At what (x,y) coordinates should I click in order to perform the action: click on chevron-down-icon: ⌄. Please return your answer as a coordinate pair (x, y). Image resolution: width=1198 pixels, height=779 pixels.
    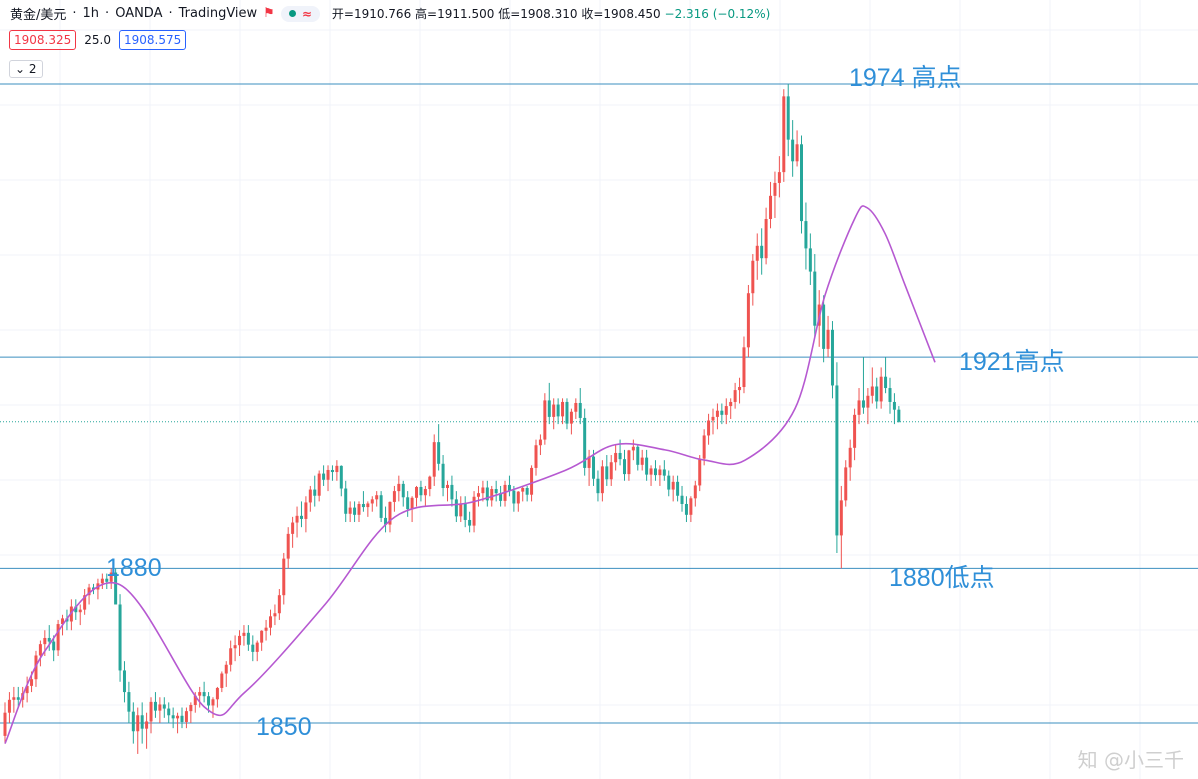
    Looking at the image, I should click on (20, 69).